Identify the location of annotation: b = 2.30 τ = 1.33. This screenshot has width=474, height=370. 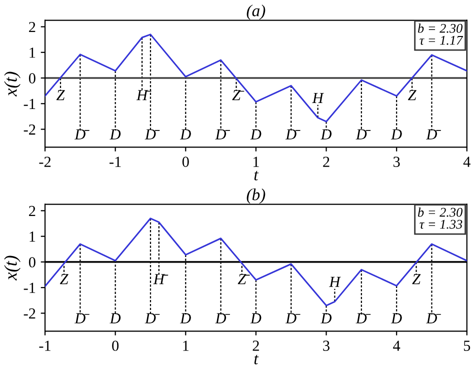
(440, 218).